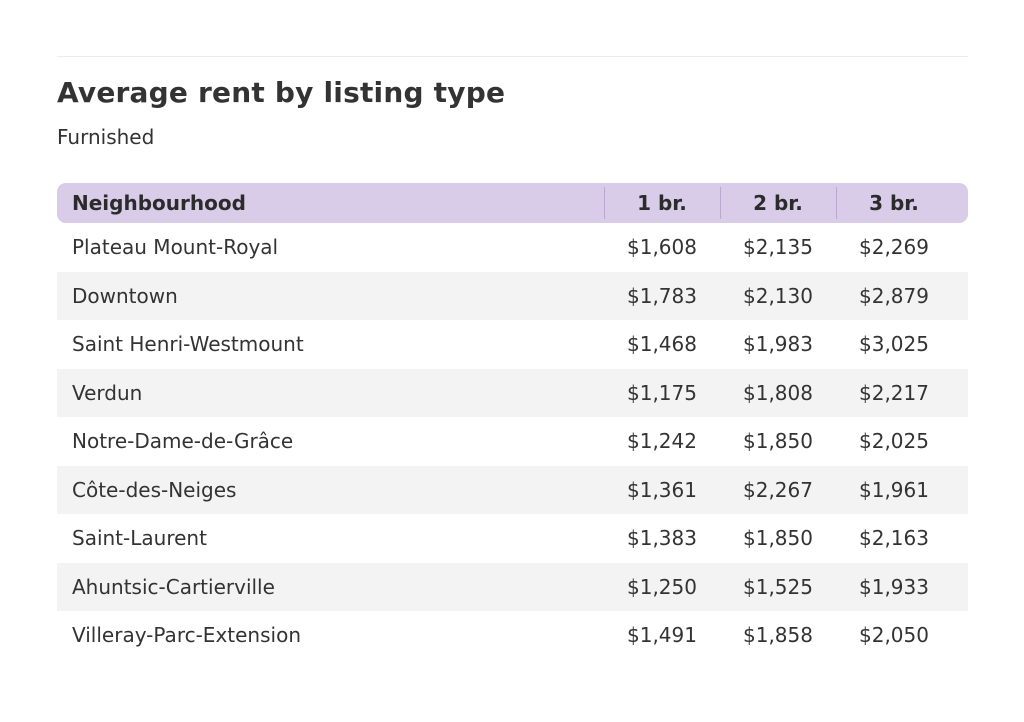 This screenshot has width=1024, height=722. Describe the element at coordinates (125, 295) in the screenshot. I see `cell-neighbourhood: Downtown` at that location.